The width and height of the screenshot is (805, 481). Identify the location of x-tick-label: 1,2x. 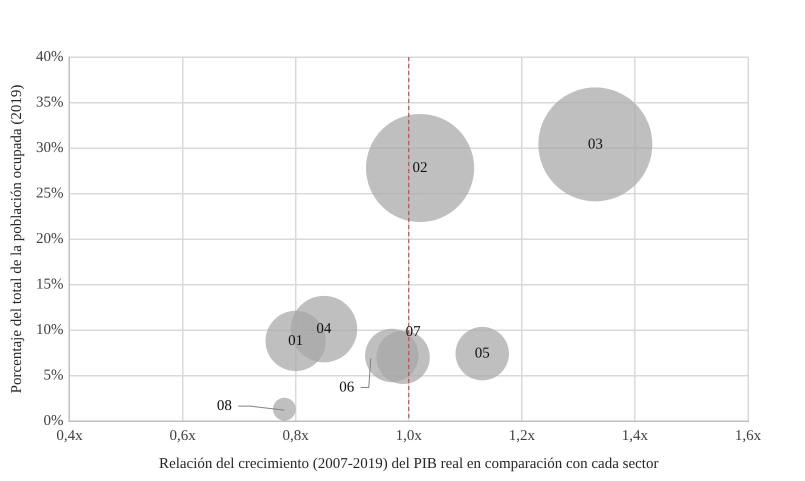
(522, 436).